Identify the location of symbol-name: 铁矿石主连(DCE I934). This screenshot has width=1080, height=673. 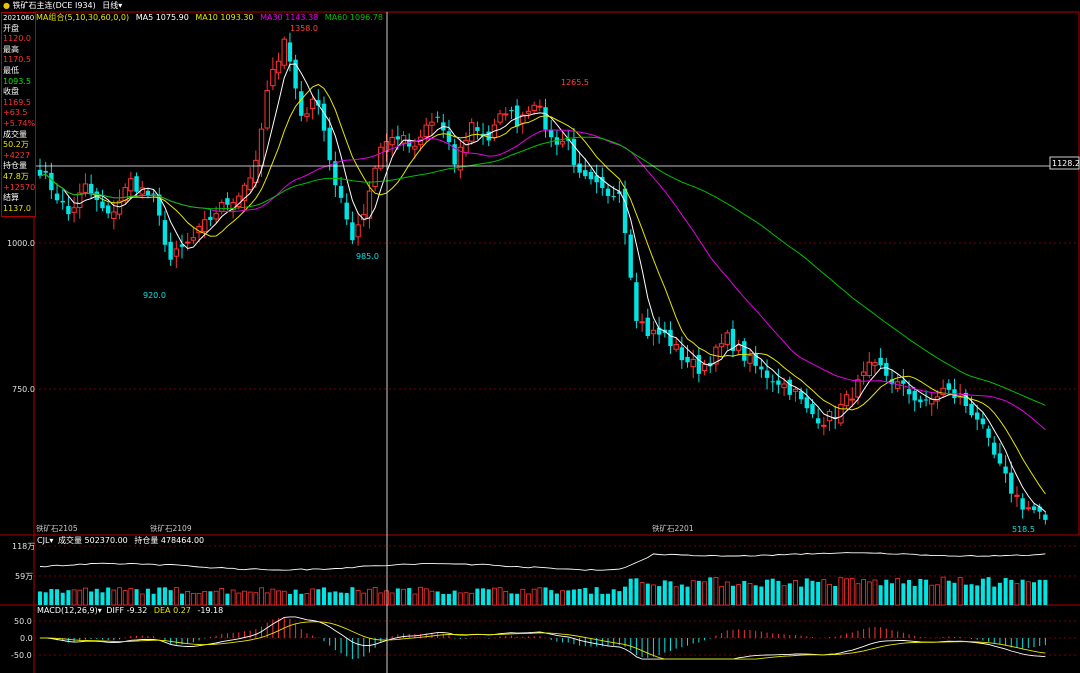
(54, 5).